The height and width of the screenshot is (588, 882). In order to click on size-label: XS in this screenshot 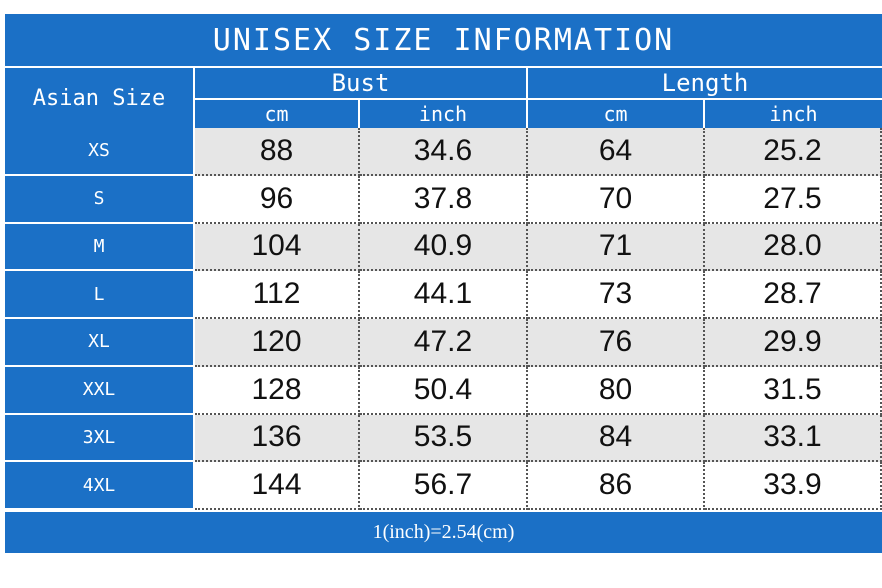, I will do `click(100, 152)`.